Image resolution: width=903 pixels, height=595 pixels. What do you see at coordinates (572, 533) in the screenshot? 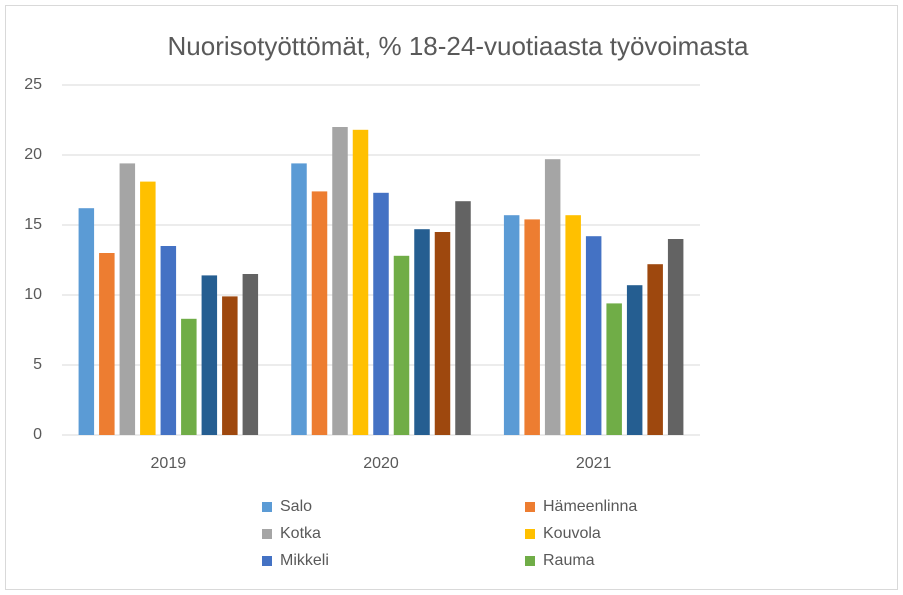
I see `legend-label: Kouvola` at bounding box center [572, 533].